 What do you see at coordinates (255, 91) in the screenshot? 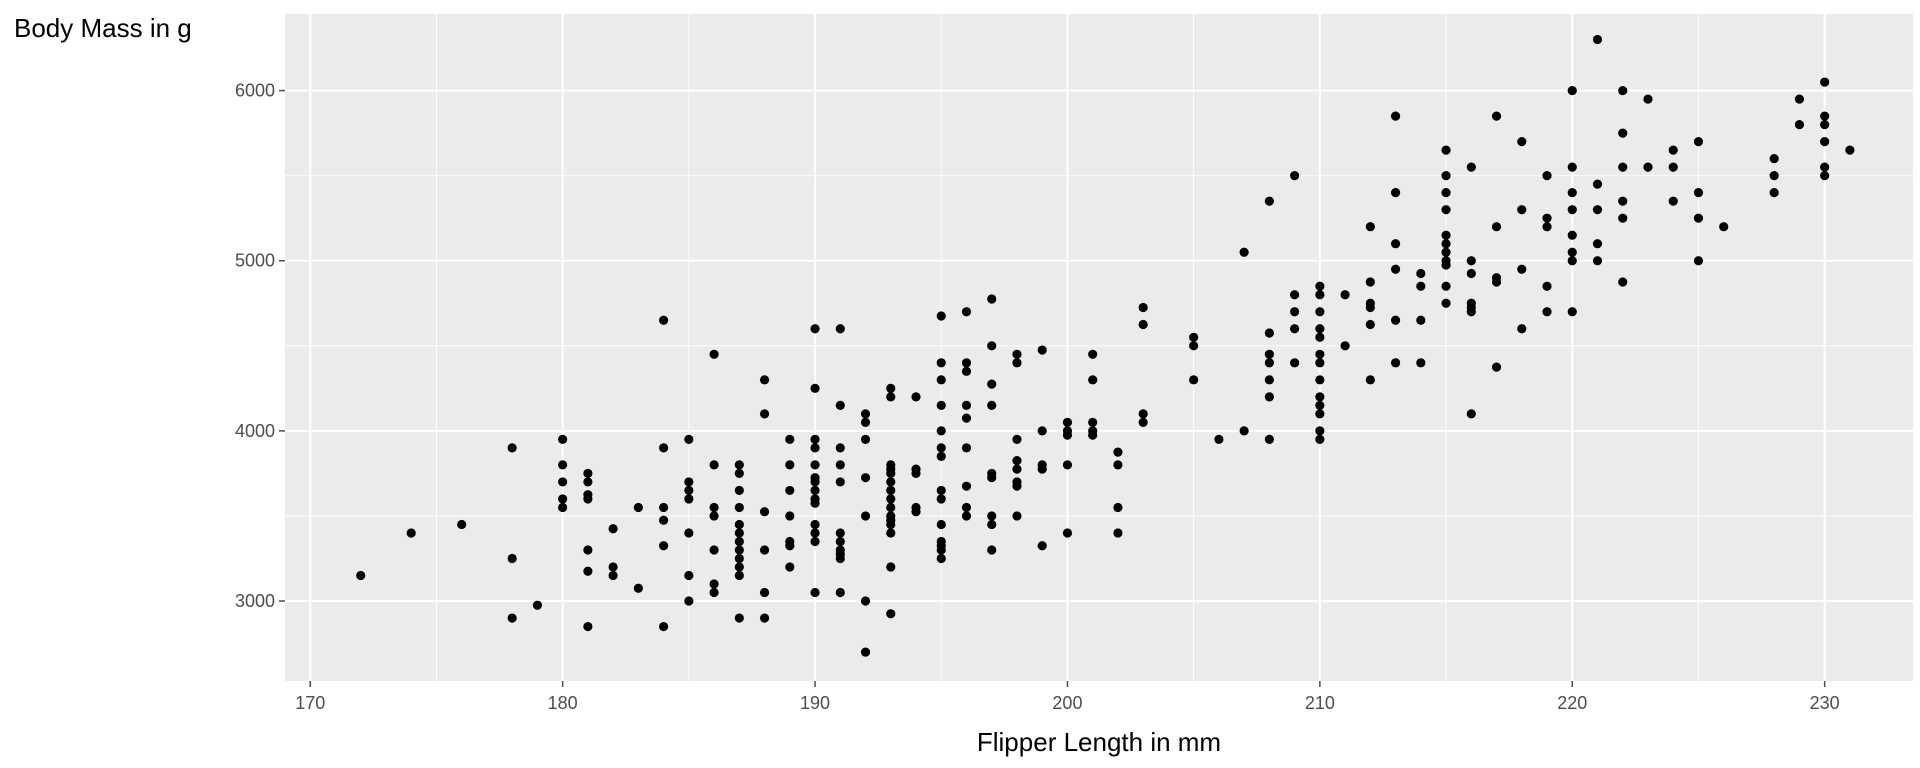
I see `y-tick-label: 6000` at bounding box center [255, 91].